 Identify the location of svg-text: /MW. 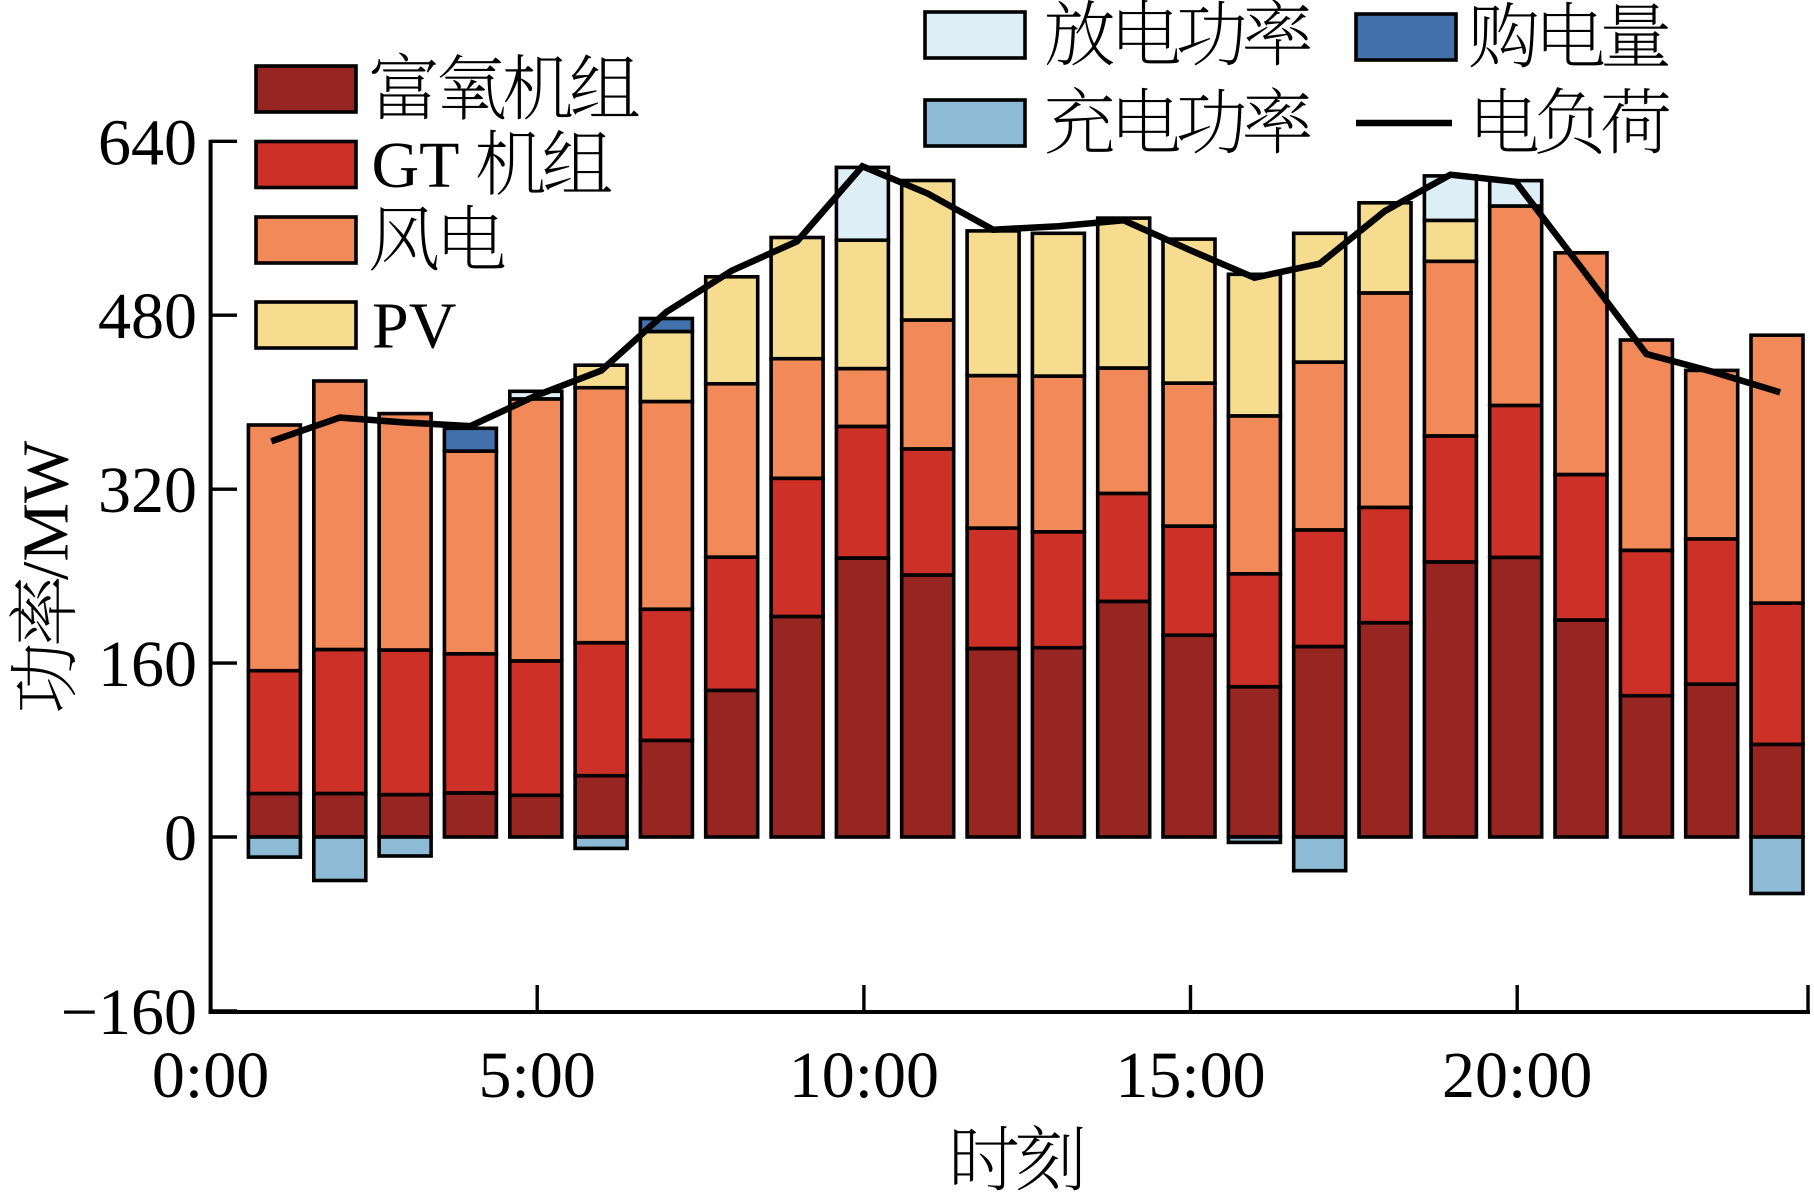
(46, 510).